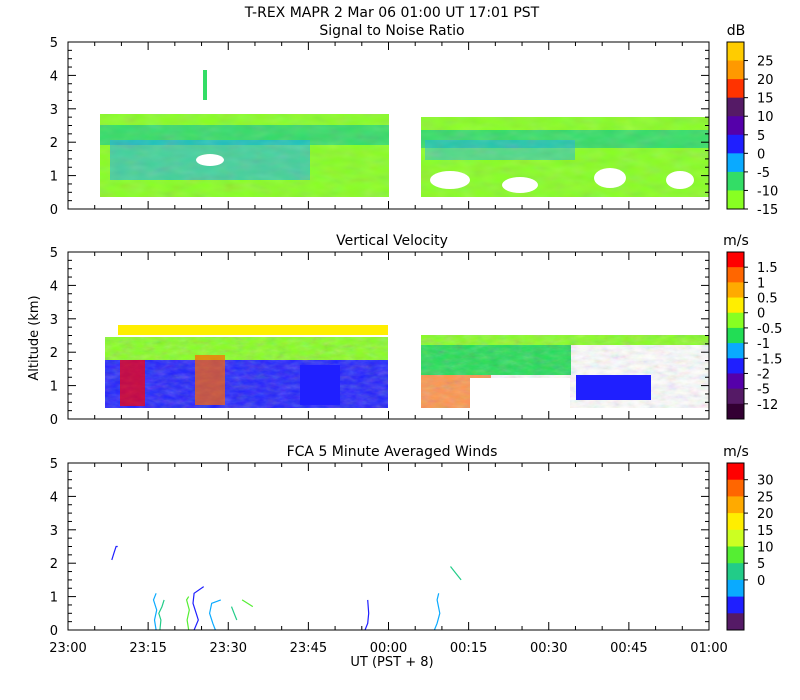 Image resolution: width=800 pixels, height=700 pixels. Describe the element at coordinates (187, 613) in the screenshot. I see `wind-profile-23:20` at that location.